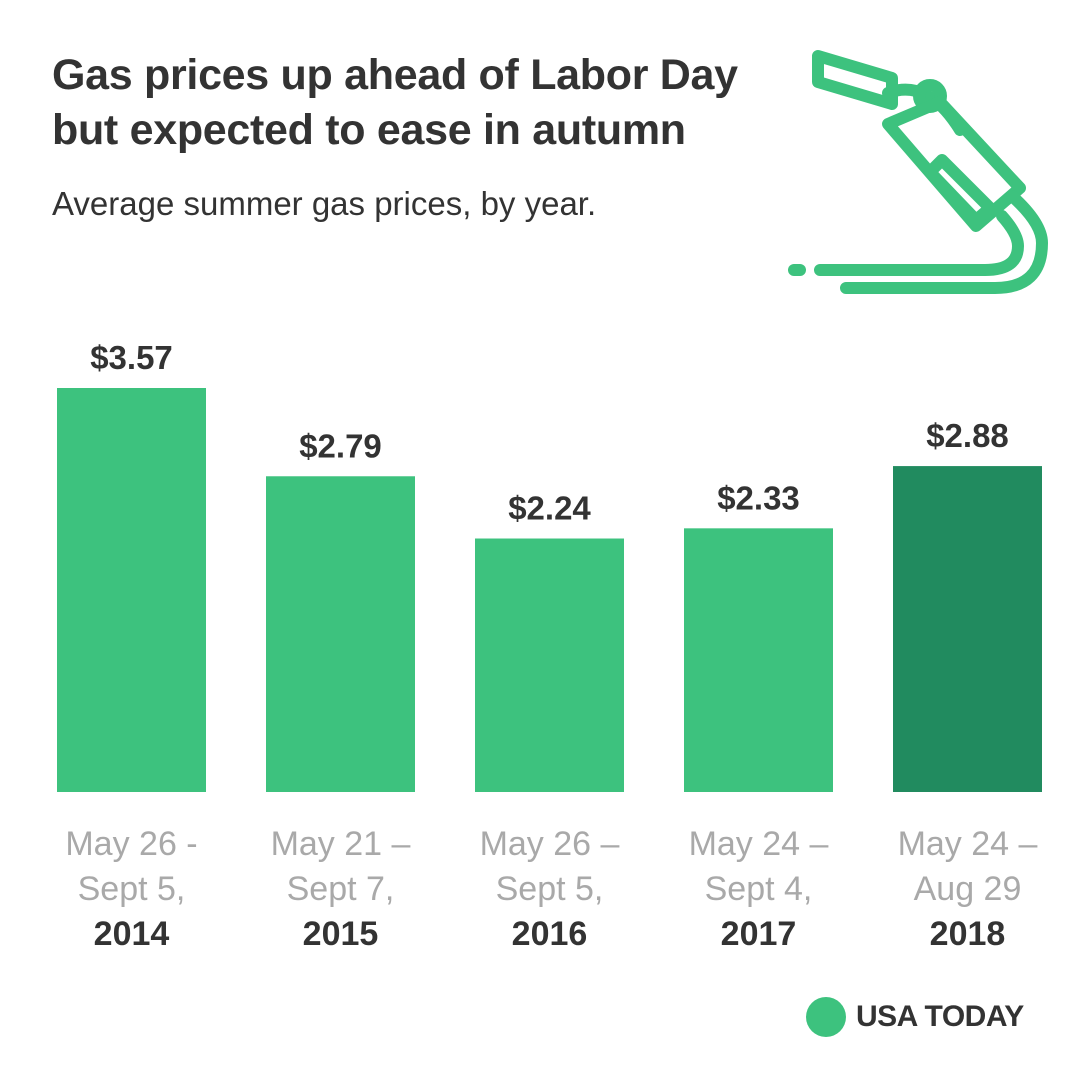  Describe the element at coordinates (340, 634) in the screenshot. I see `bar-2015` at that location.